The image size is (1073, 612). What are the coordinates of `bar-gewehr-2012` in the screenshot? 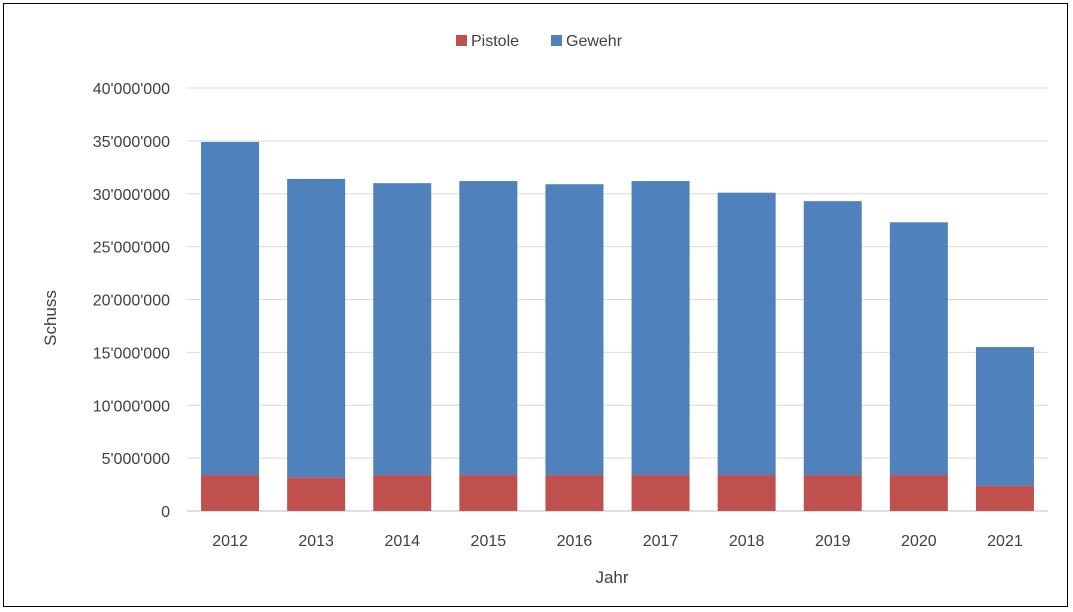 It's located at (230, 308).